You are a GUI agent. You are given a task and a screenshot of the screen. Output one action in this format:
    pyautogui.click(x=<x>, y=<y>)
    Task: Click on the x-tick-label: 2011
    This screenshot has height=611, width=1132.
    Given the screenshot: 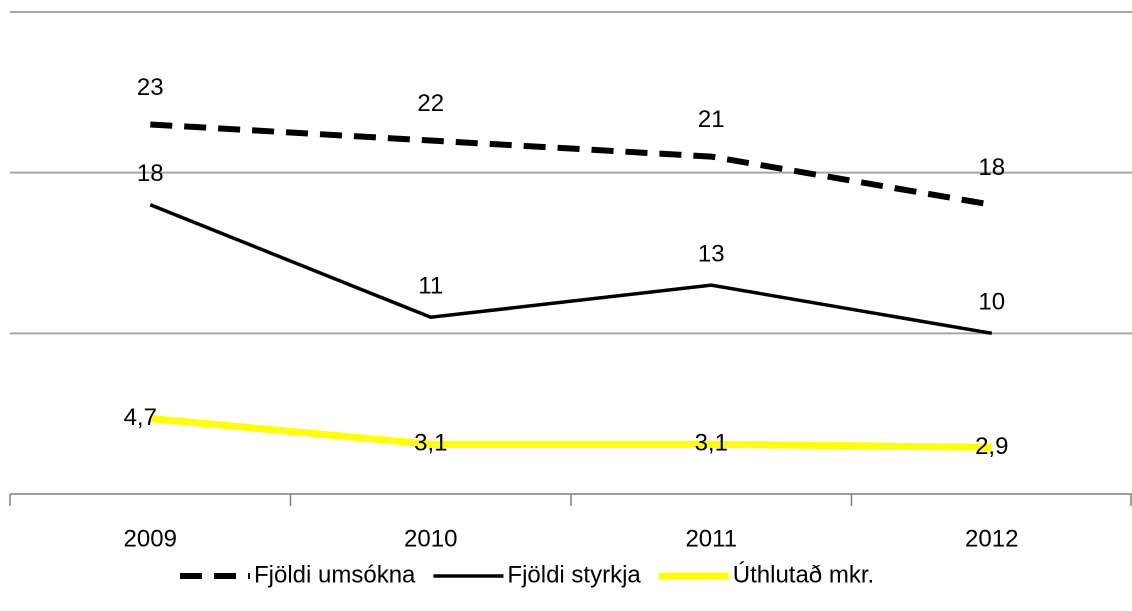 What is the action you would take?
    pyautogui.click(x=711, y=538)
    